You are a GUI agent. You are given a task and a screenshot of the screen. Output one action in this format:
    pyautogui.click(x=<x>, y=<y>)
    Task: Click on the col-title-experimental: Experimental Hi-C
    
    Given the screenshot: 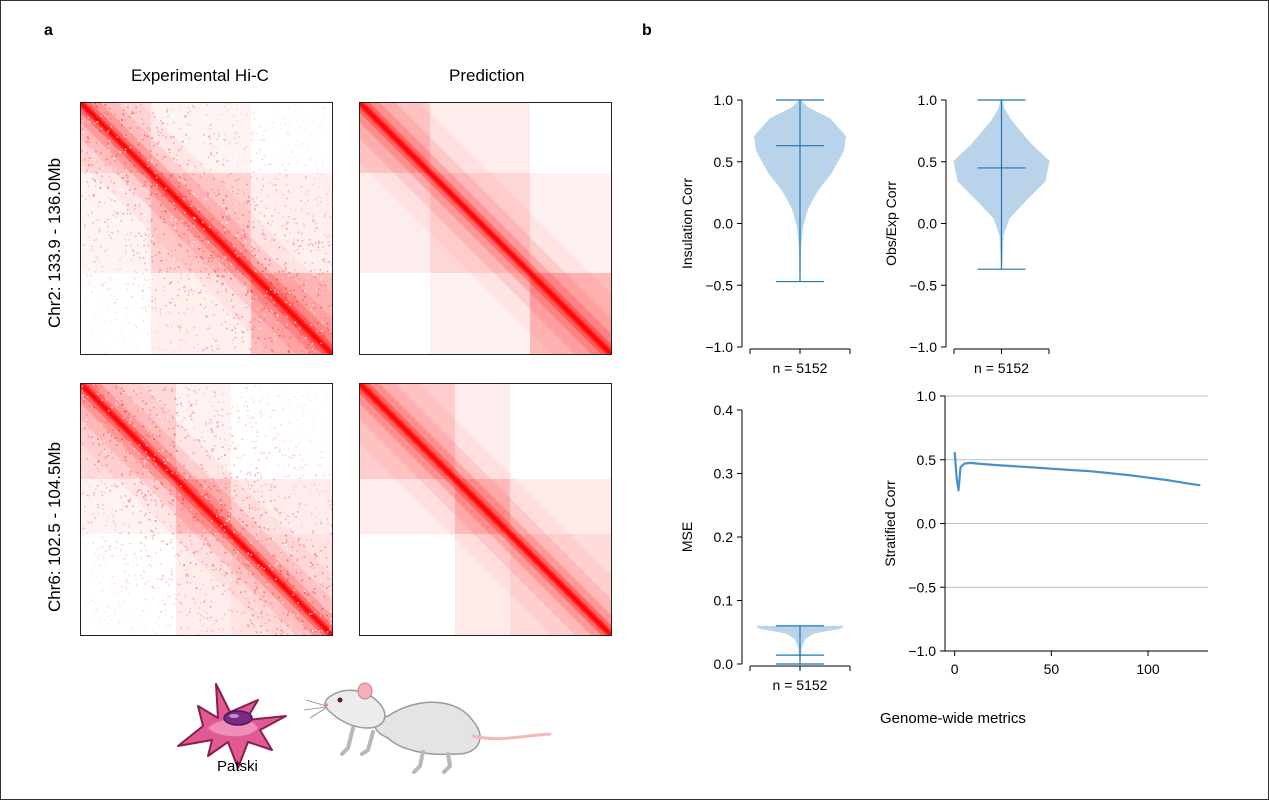 What is the action you would take?
    pyautogui.click(x=200, y=75)
    